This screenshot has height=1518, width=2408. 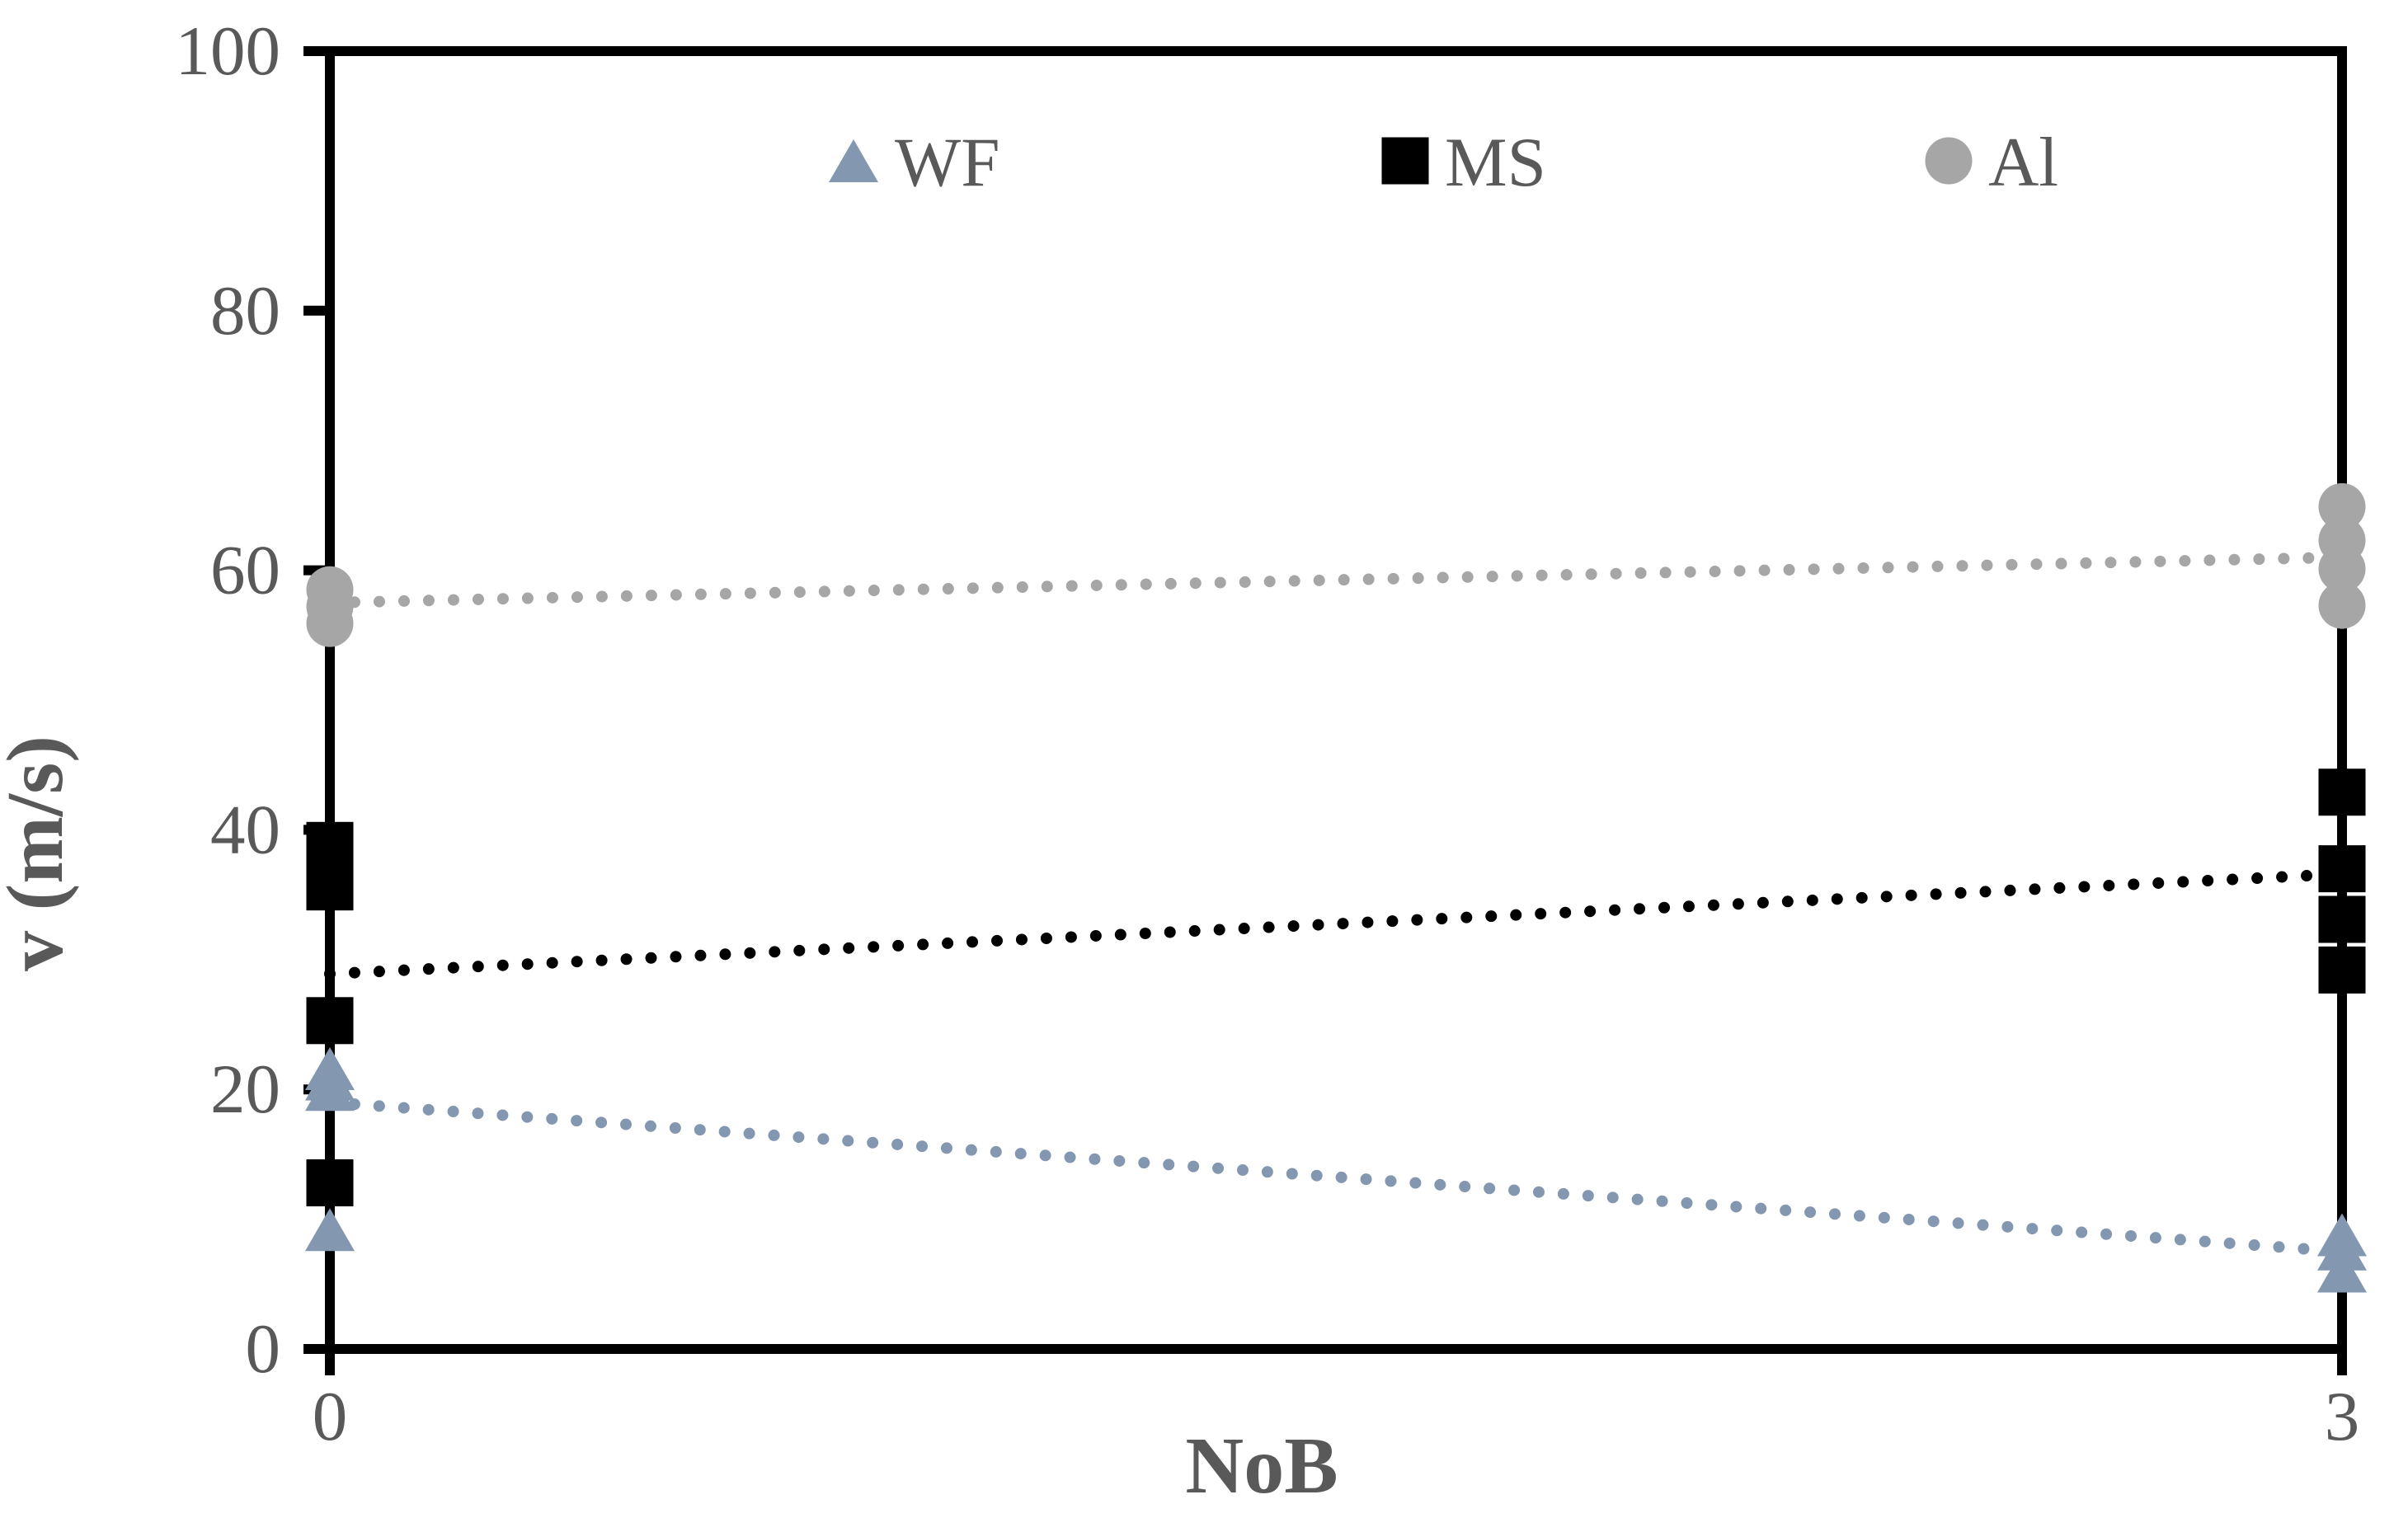 I want to click on y-axis-tick-label: 100, so click(x=229, y=51).